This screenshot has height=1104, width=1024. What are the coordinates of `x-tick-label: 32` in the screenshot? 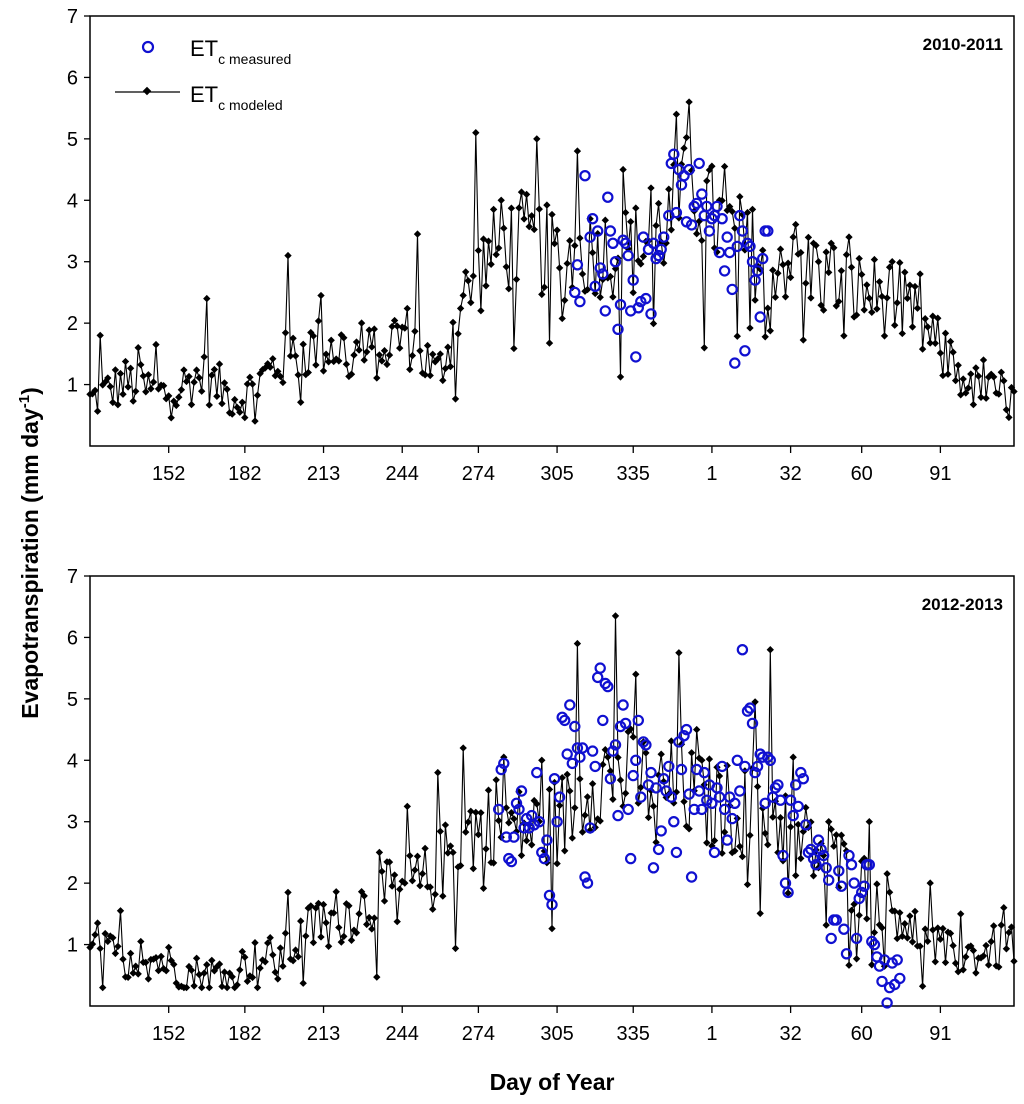 It's located at (790, 1034).